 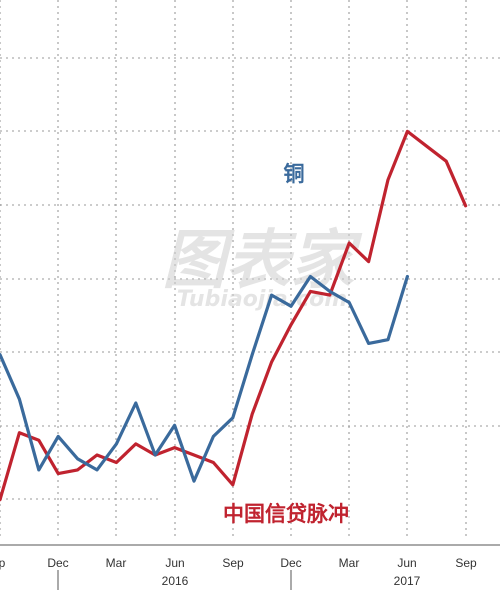 I want to click on series-label-credit-impulse: 中国信贷脉冲, so click(x=286, y=514).